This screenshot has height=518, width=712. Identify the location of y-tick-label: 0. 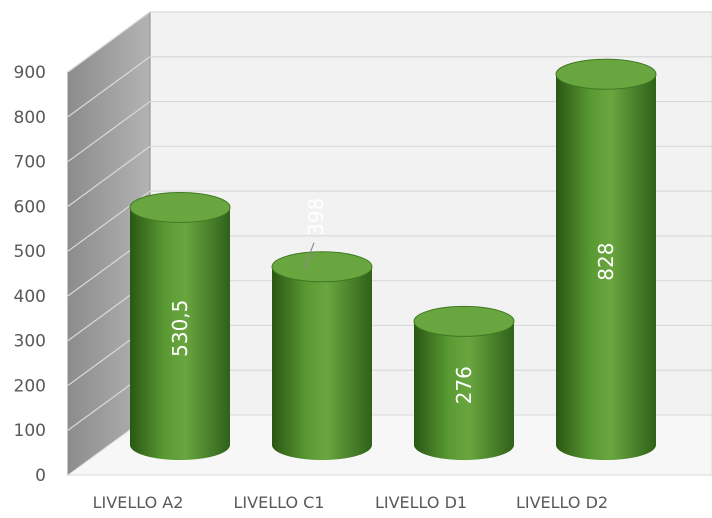
(40, 476).